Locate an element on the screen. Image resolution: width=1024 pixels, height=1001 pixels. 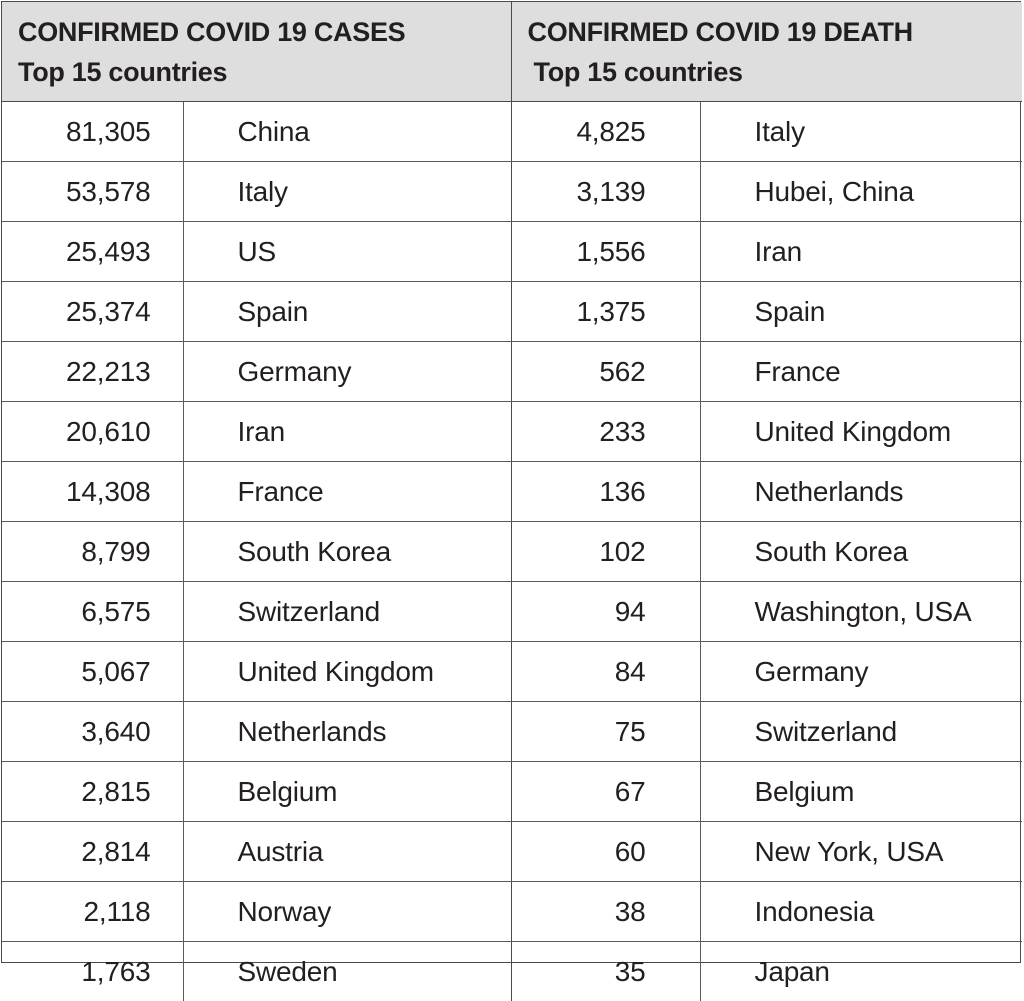
cases-country: France is located at coordinates (347, 492).